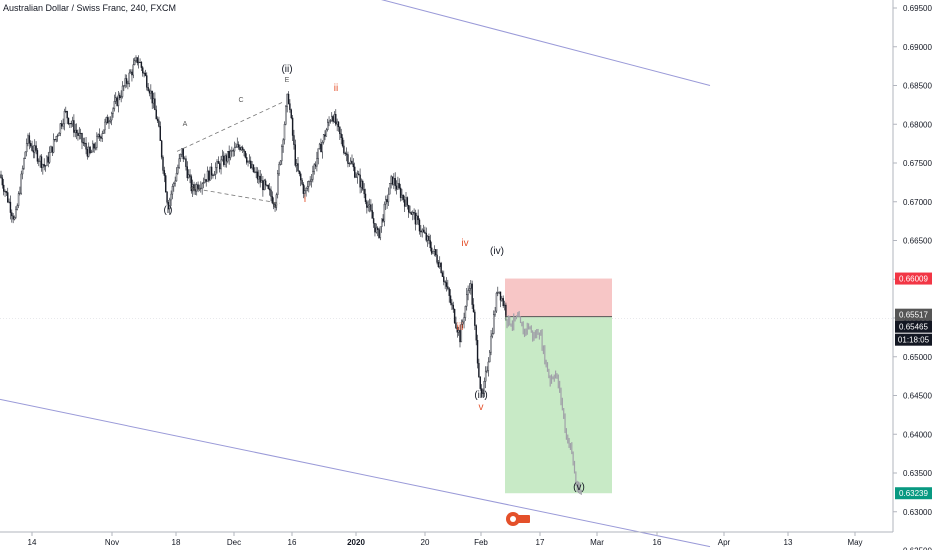 Image resolution: width=932 pixels, height=550 pixels. What do you see at coordinates (464, 243) in the screenshot?
I see `wave-label-minor: iv` at bounding box center [464, 243].